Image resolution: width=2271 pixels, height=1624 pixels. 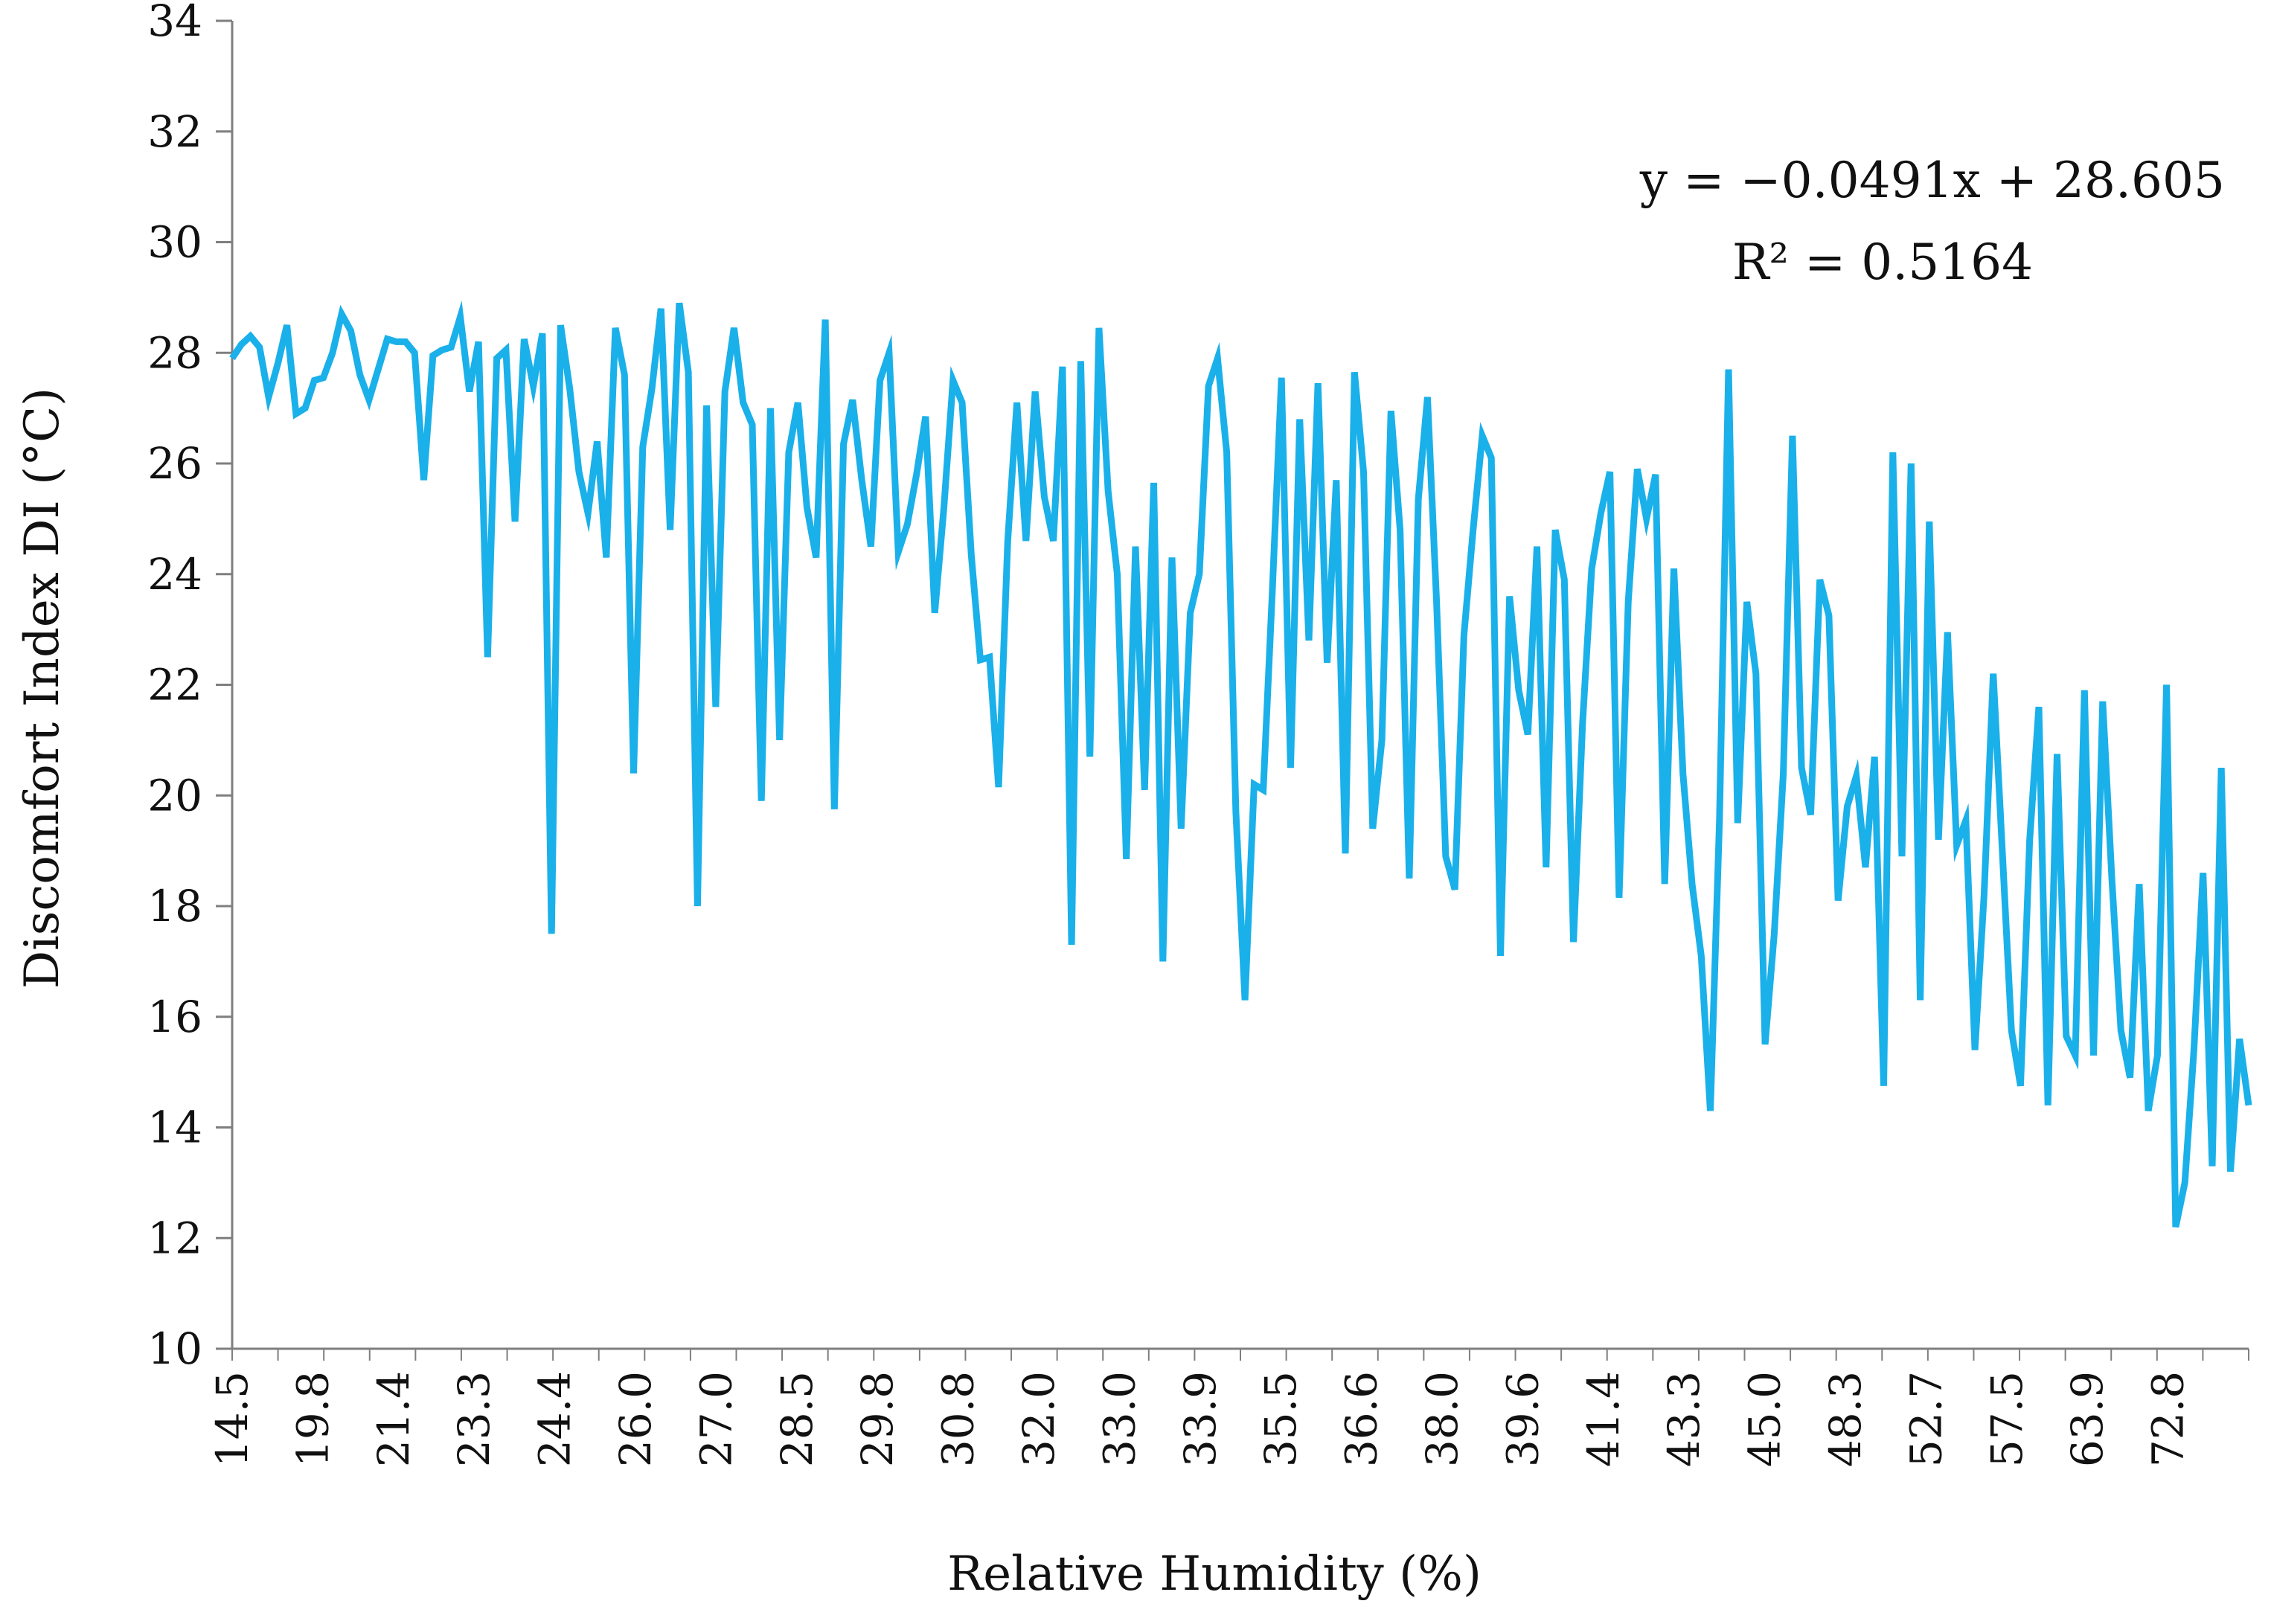 I want to click on x-tick-label: 32.0, so click(x=1038, y=1419).